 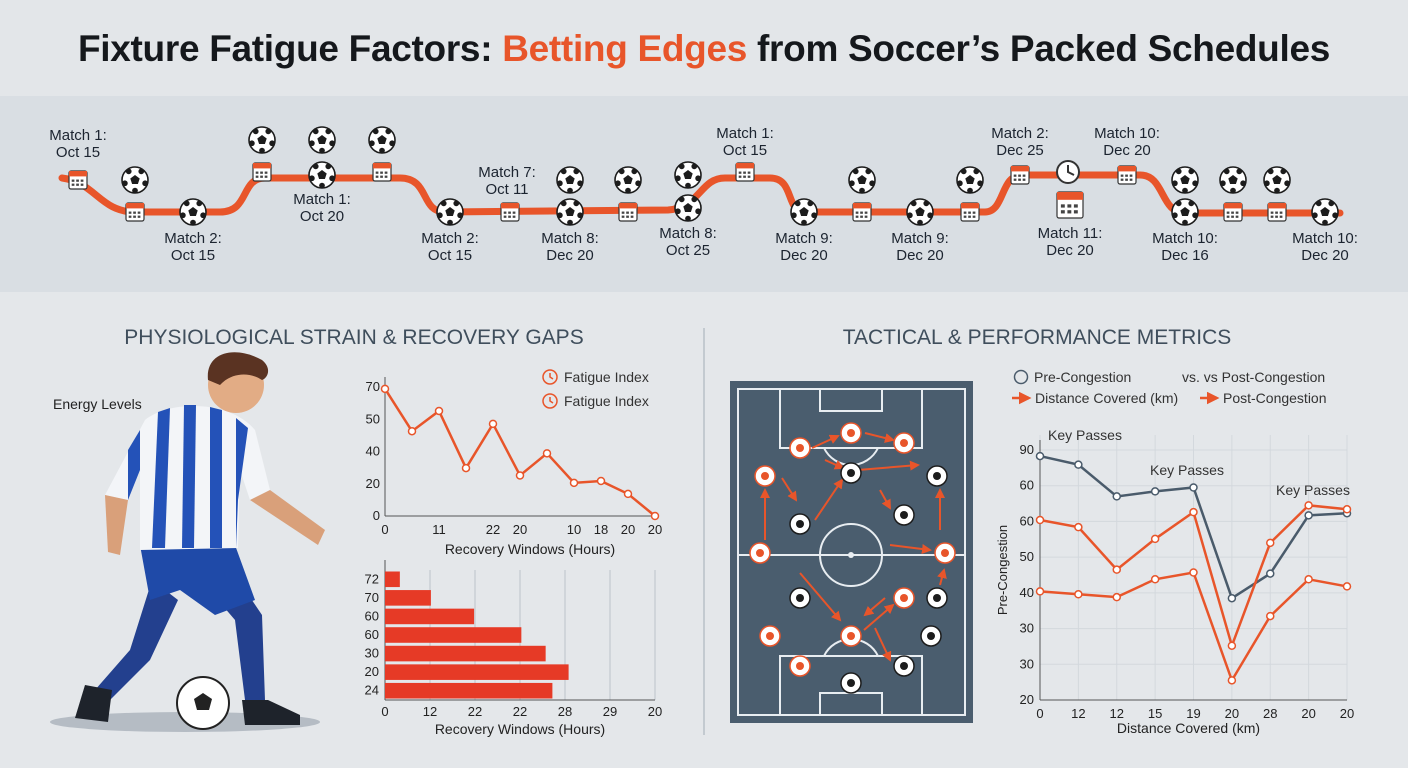 What do you see at coordinates (1037, 337) in the screenshot?
I see `section-heading: TACTICAL & PERFORMANCE METRICS` at bounding box center [1037, 337].